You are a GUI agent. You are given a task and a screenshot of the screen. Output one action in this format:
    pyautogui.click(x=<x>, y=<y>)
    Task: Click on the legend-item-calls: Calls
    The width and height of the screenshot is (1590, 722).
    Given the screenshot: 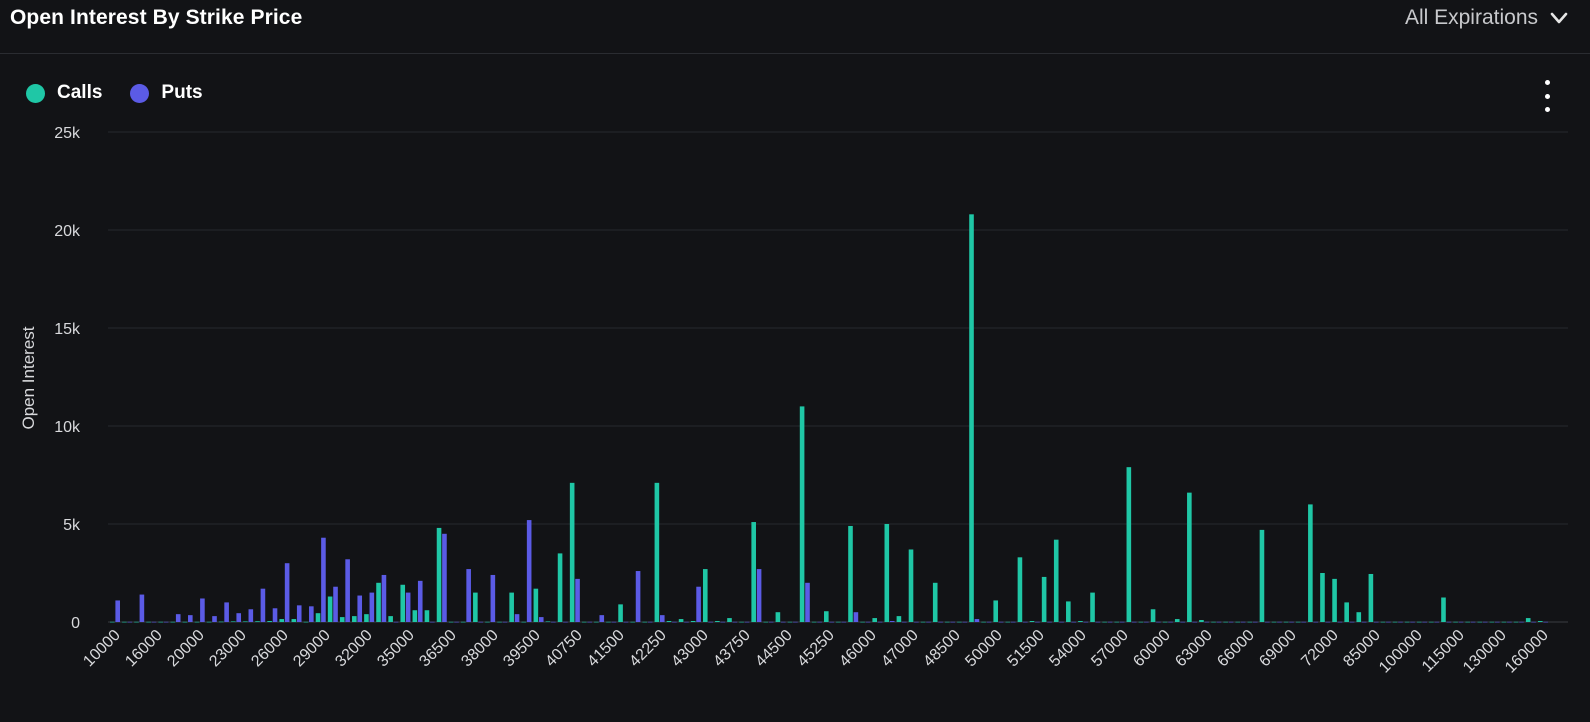 What is the action you would take?
    pyautogui.click(x=64, y=93)
    